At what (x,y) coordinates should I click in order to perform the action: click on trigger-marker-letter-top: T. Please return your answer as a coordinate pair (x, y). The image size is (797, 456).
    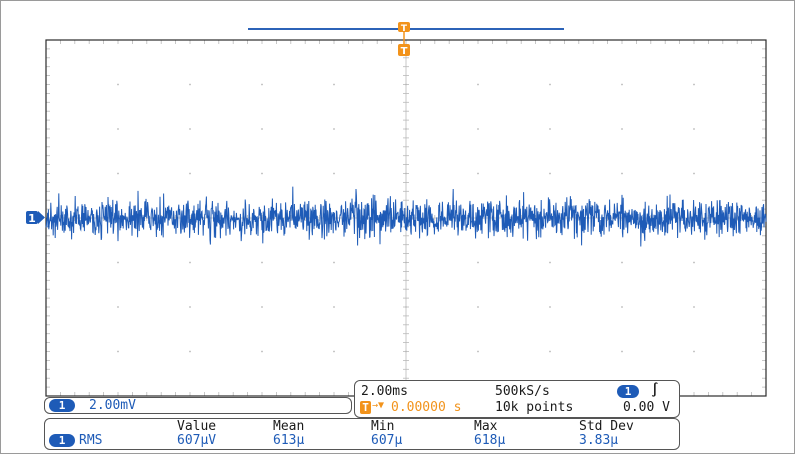
    Looking at the image, I should click on (404, 29).